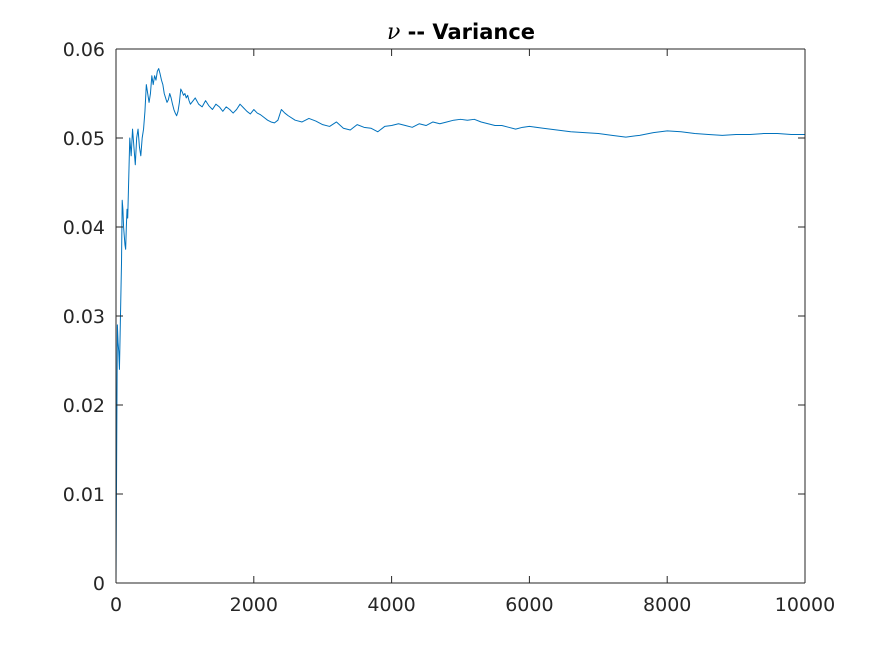 The width and height of the screenshot is (891, 656). What do you see at coordinates (254, 605) in the screenshot?
I see `x-tick-label: 2000` at bounding box center [254, 605].